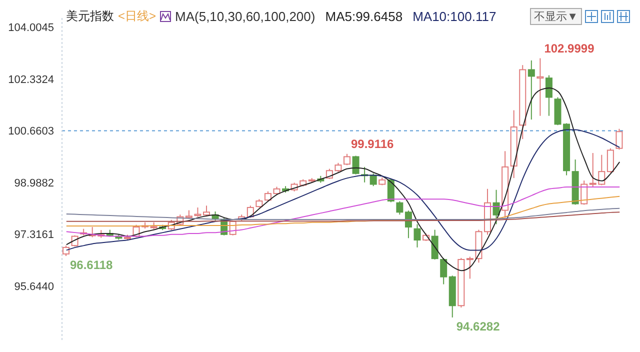  What do you see at coordinates (478, 326) in the screenshot?
I see `annotation: 94.6282` at bounding box center [478, 326].